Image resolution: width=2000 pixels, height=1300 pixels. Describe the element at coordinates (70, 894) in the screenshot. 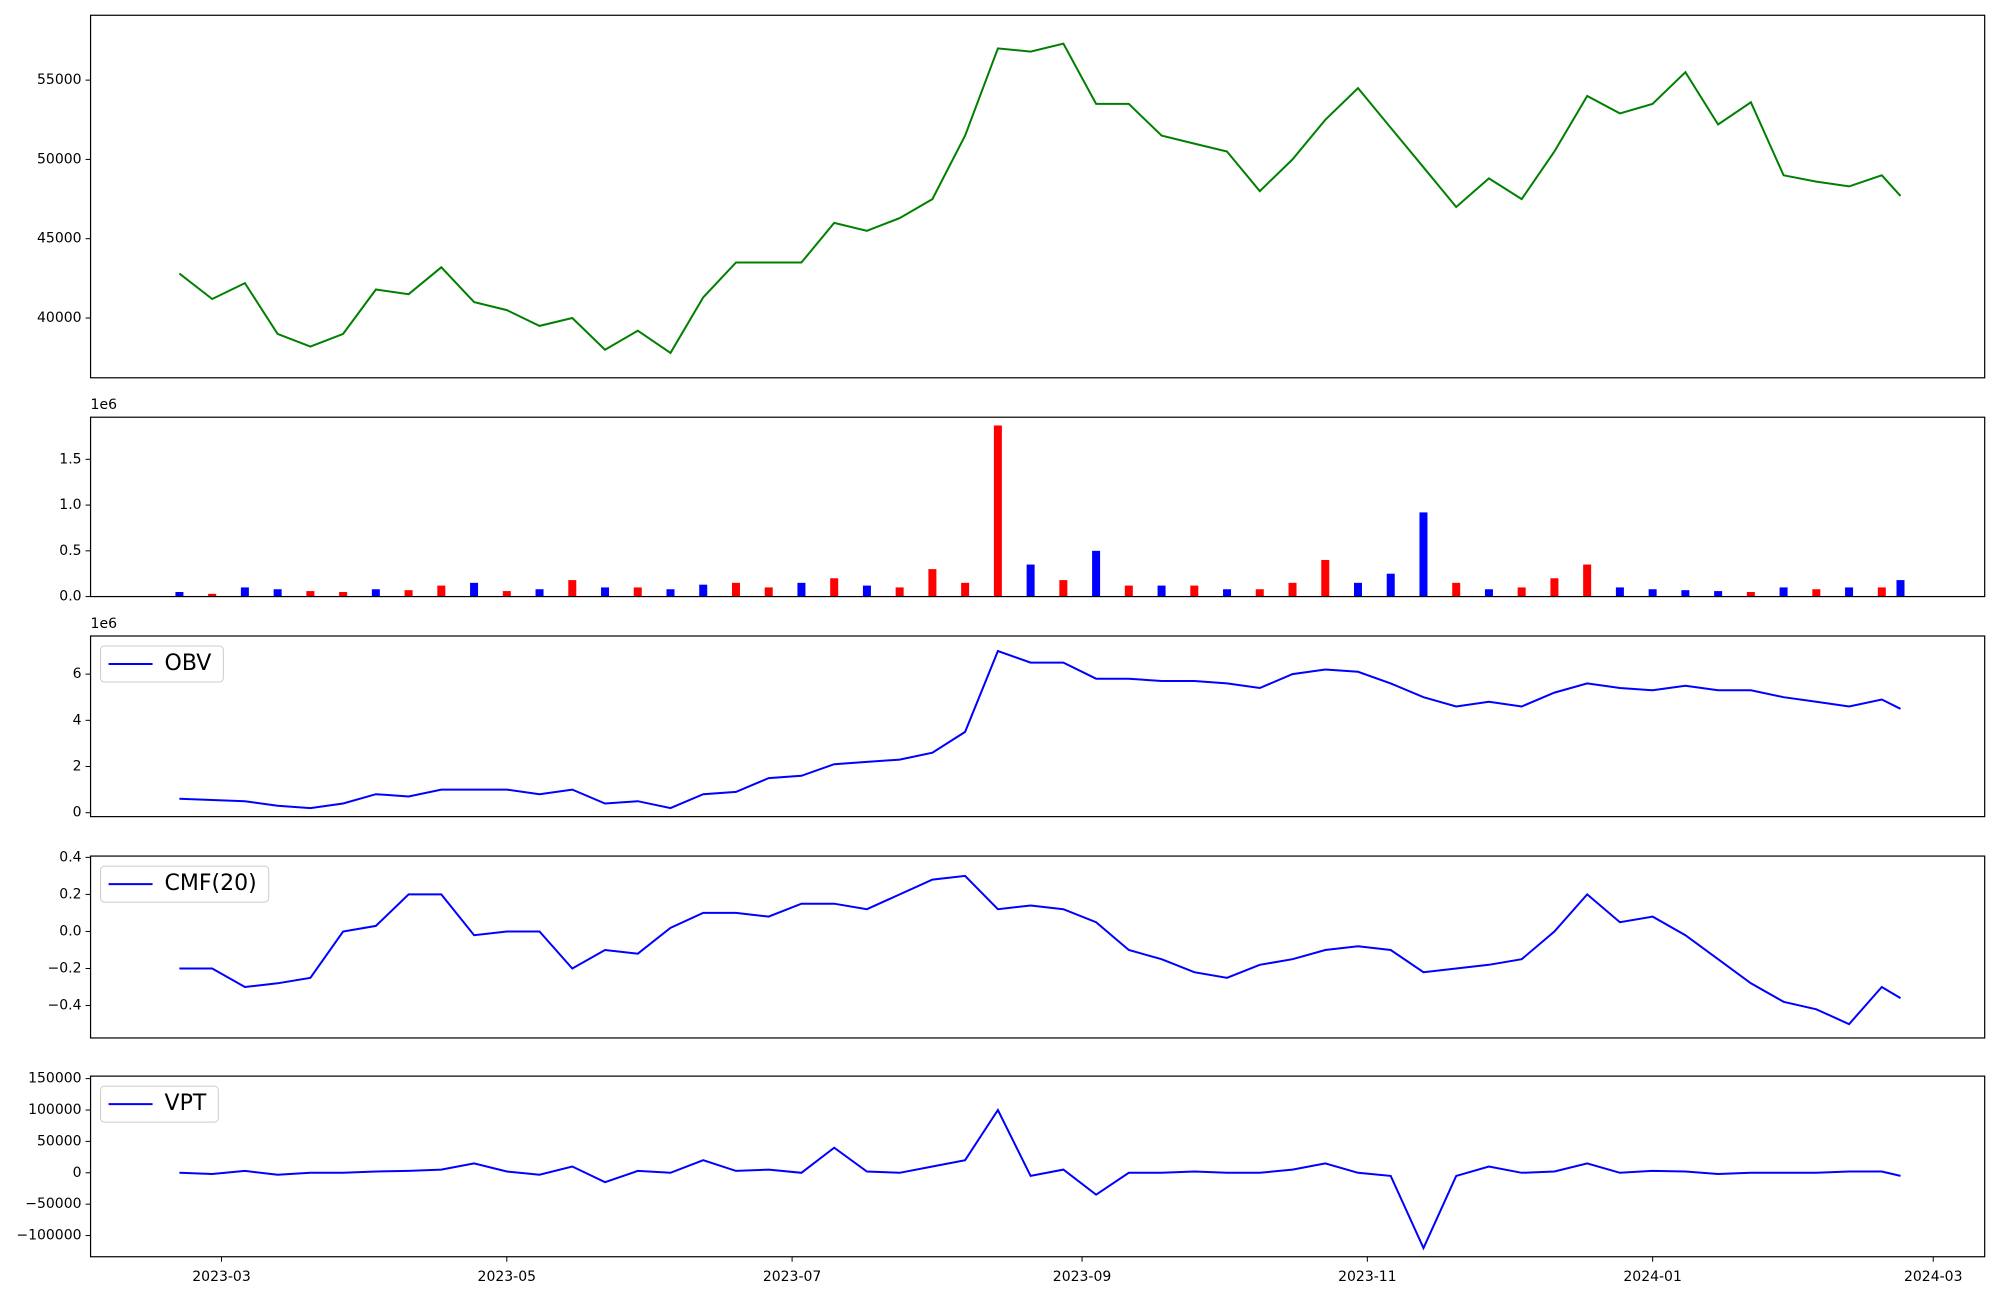

I see `y-tick-label: 0.2` at that location.